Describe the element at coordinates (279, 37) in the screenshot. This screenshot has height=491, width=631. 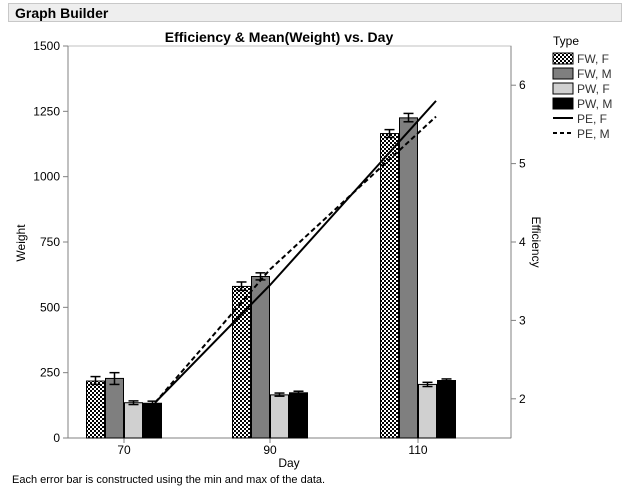
I see `chart-title: Efficiency & Mean(Weight) vs. Day` at that location.